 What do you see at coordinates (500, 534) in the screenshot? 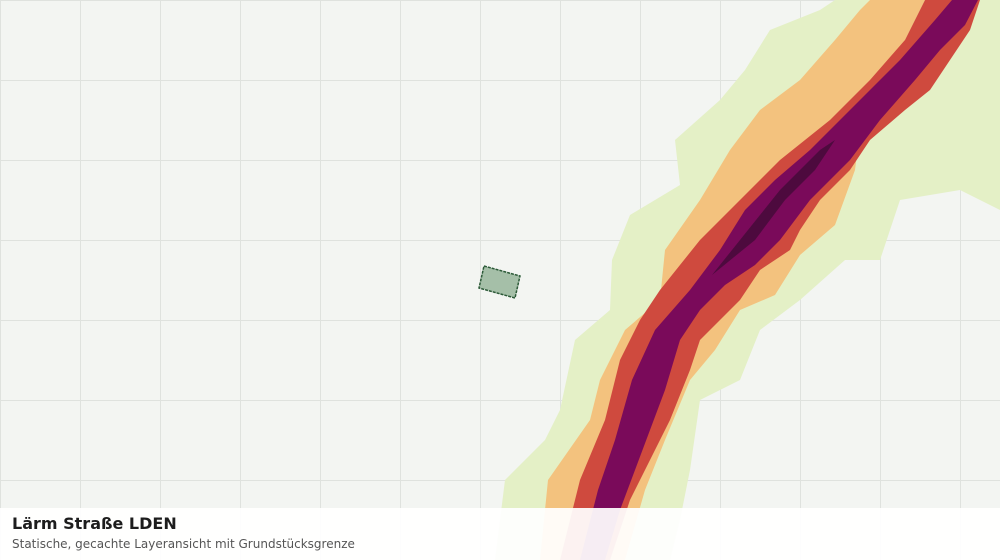
I see `caption-panel` at bounding box center [500, 534].